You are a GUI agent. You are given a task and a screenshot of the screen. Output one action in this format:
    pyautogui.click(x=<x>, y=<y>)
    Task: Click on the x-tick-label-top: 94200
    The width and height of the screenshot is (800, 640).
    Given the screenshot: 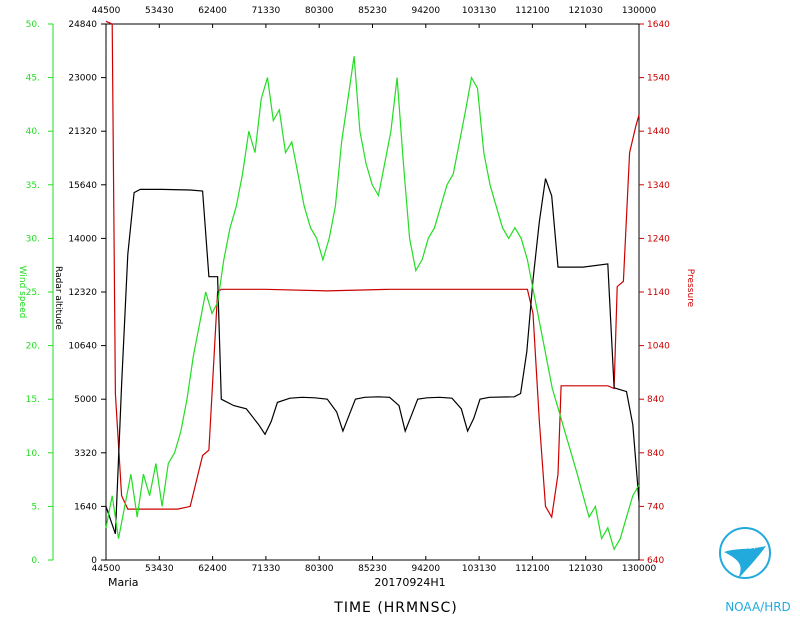 What is the action you would take?
    pyautogui.click(x=425, y=11)
    